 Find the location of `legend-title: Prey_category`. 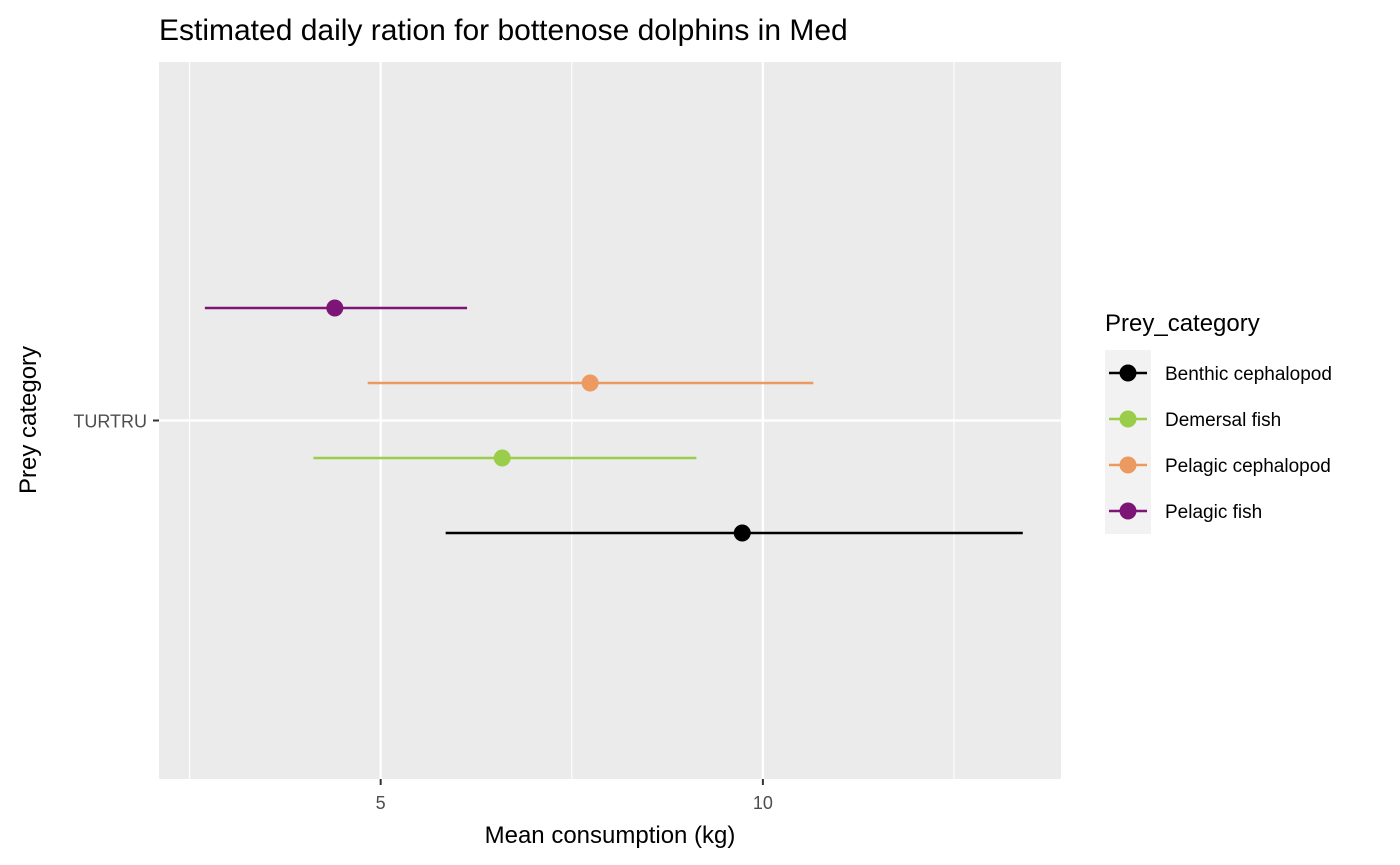

legend-title: Prey_category is located at coordinates (1182, 323).